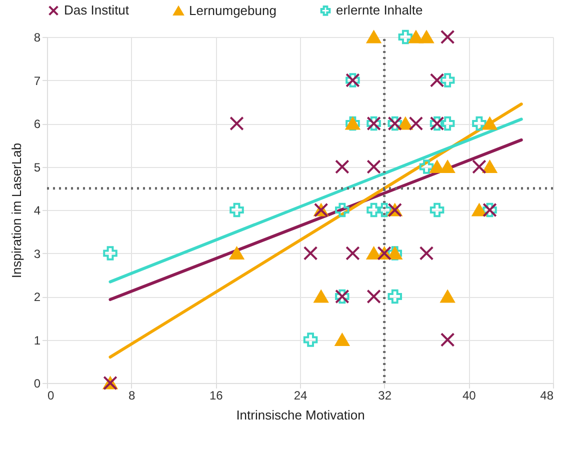 Image resolution: width=577 pixels, height=457 pixels. What do you see at coordinates (16, 210) in the screenshot?
I see `y-axis-title: Inspiration im LaserLab` at bounding box center [16, 210].